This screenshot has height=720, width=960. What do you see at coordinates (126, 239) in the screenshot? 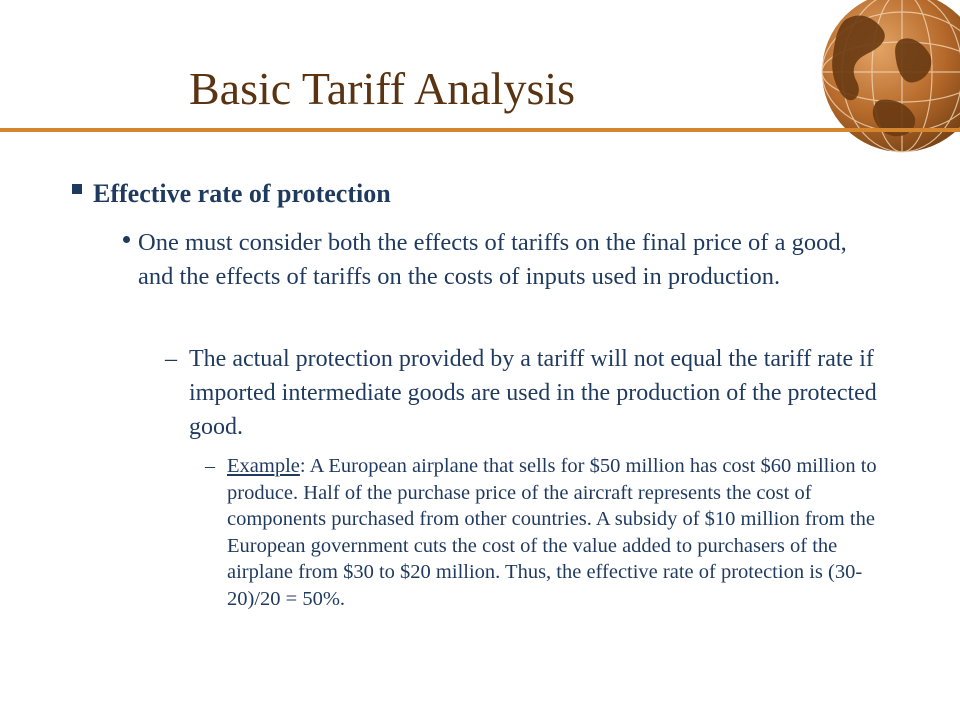
I see `round-bullet-icon` at bounding box center [126, 239].